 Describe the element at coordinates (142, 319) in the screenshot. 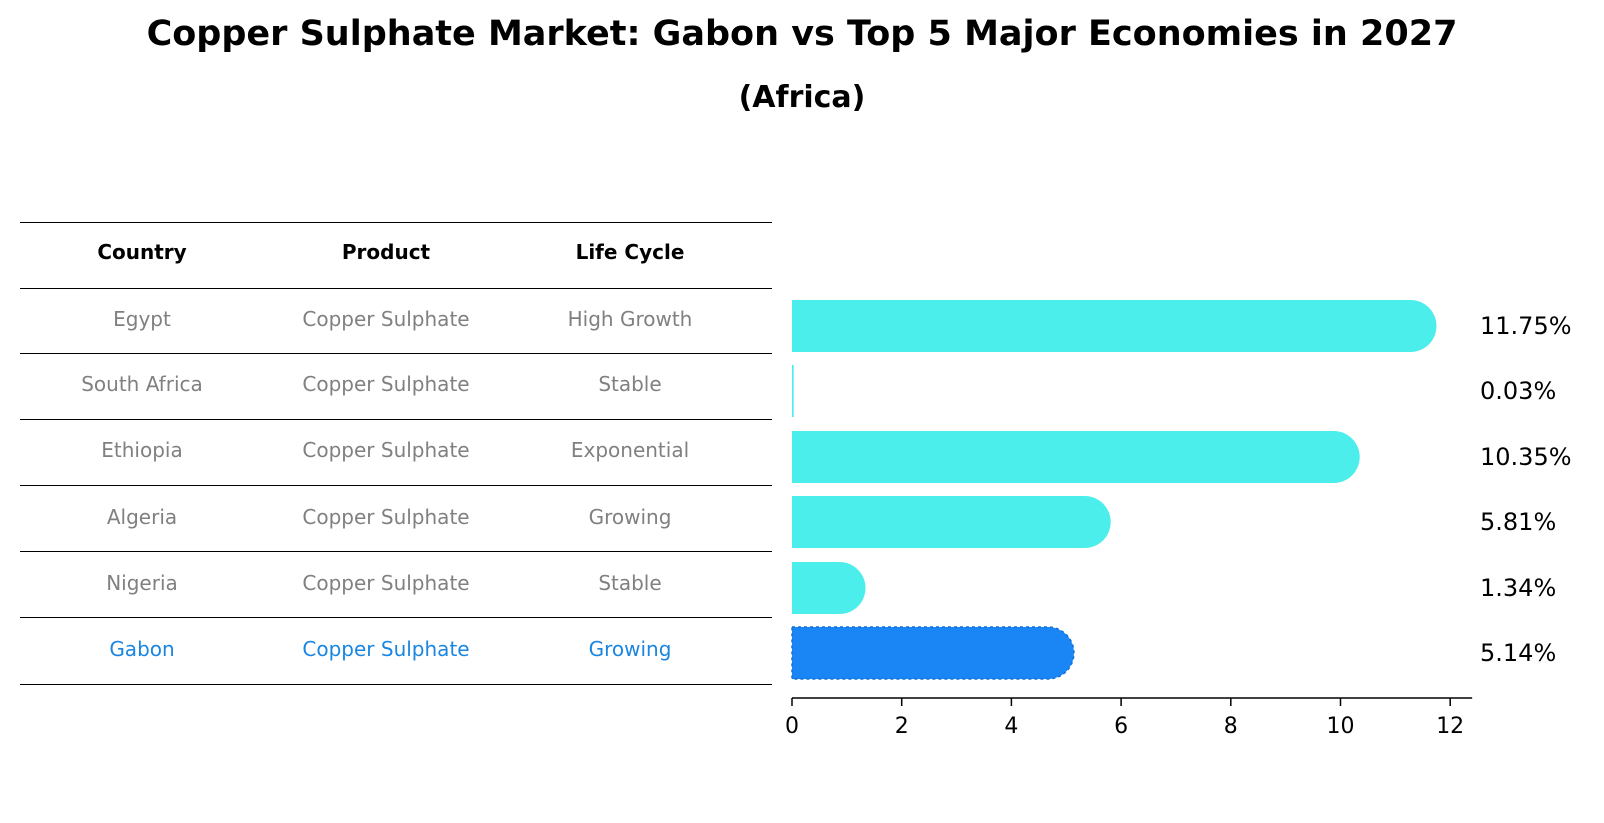

I see `cell-country: Egypt` at that location.